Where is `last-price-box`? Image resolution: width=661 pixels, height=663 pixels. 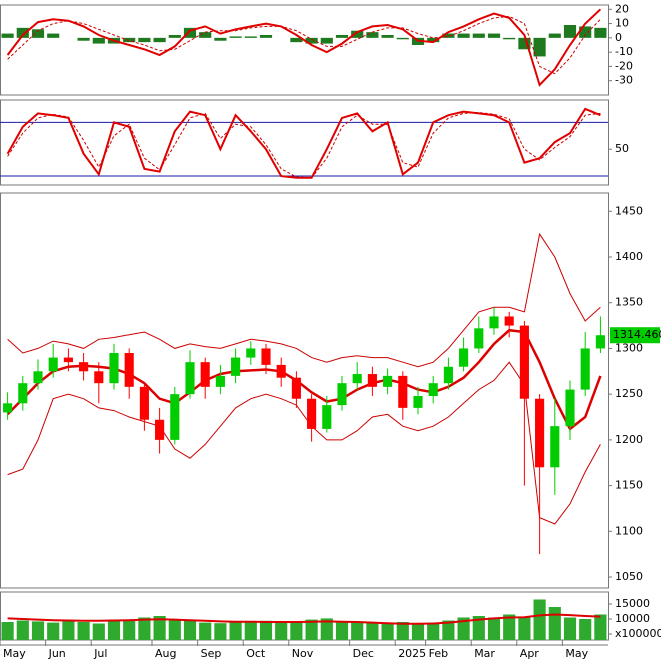
last-price-box is located at coordinates (635, 335).